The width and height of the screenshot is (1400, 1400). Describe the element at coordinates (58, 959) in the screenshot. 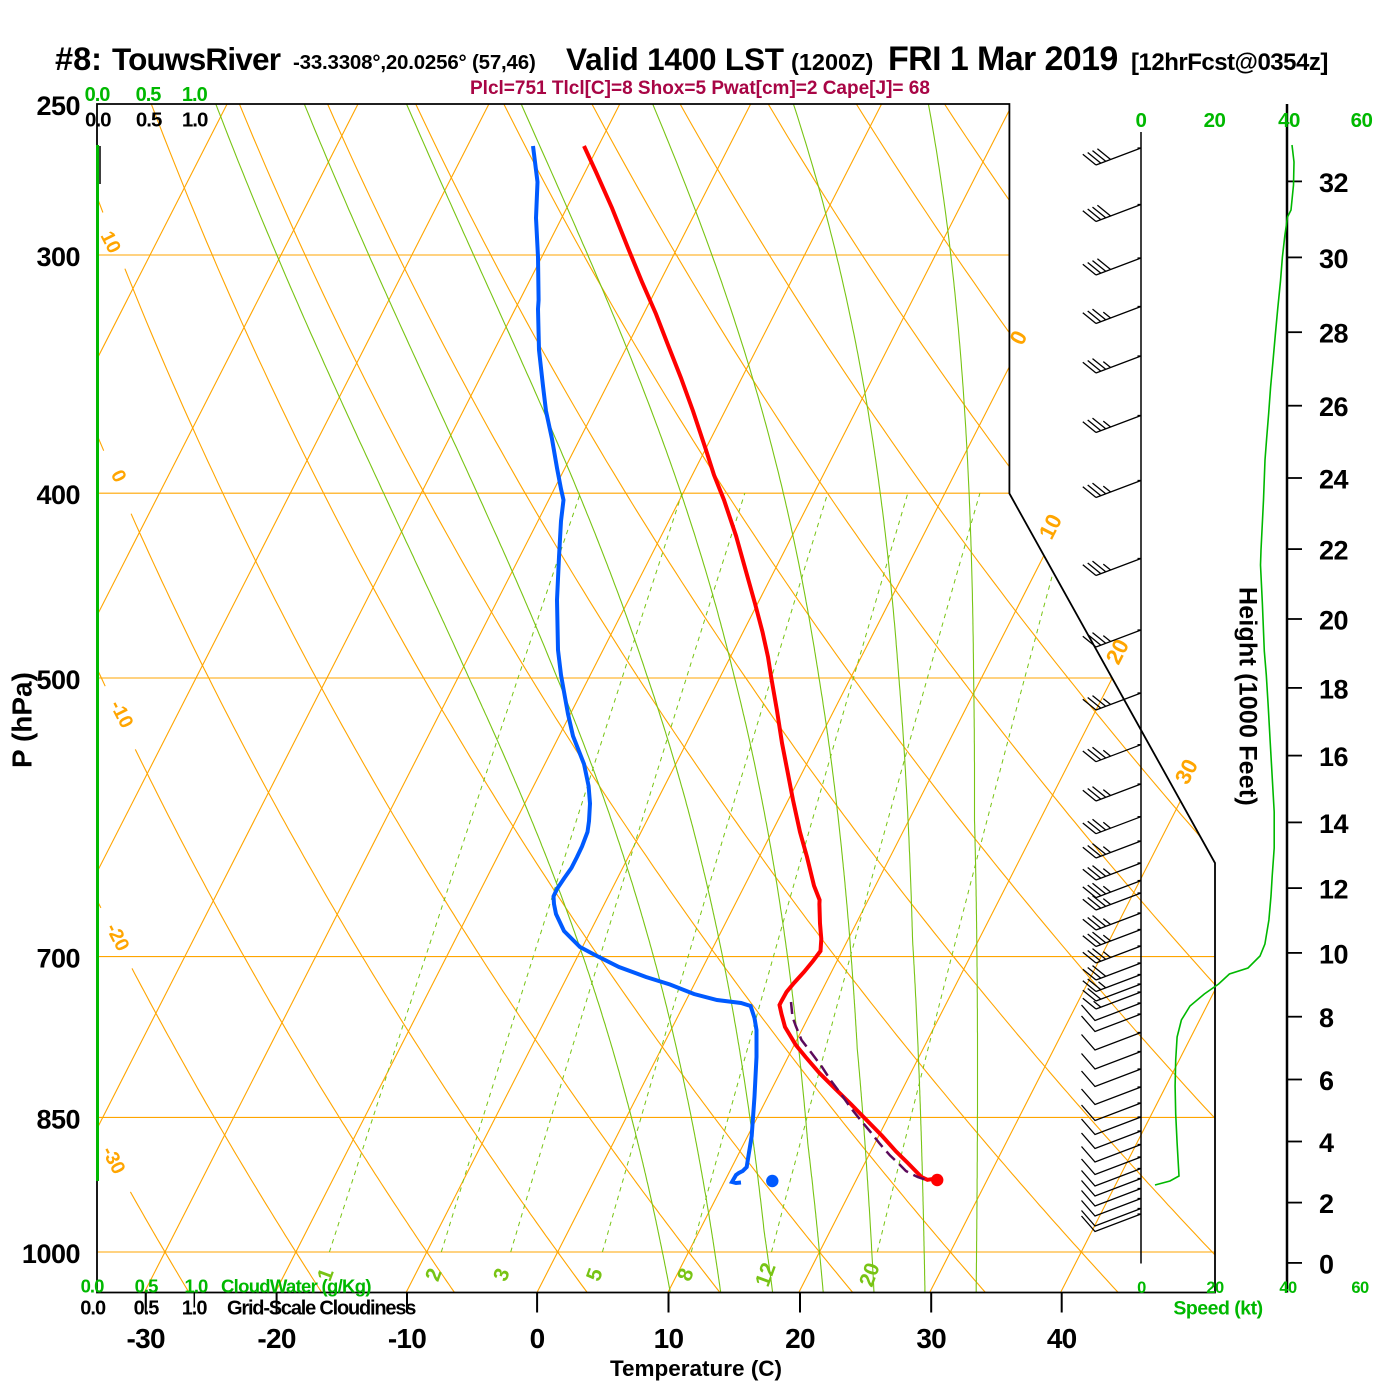

I see `svg-text: 700` at that location.